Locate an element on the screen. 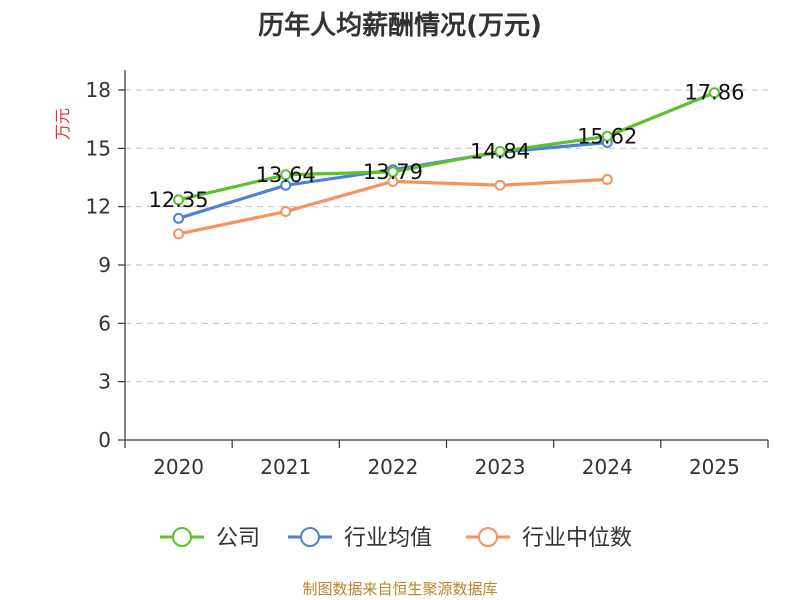  legend-item-0: 公司 is located at coordinates (210, 538).